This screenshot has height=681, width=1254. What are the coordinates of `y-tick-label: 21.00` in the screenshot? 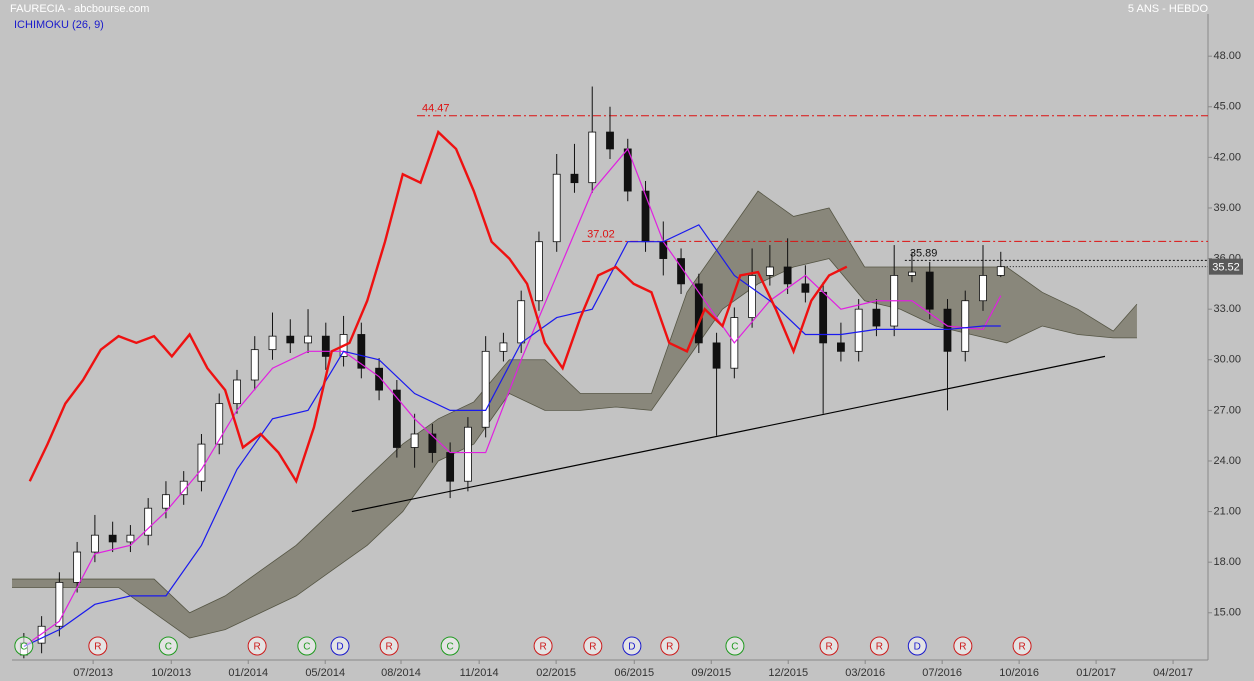 It's located at (1227, 511).